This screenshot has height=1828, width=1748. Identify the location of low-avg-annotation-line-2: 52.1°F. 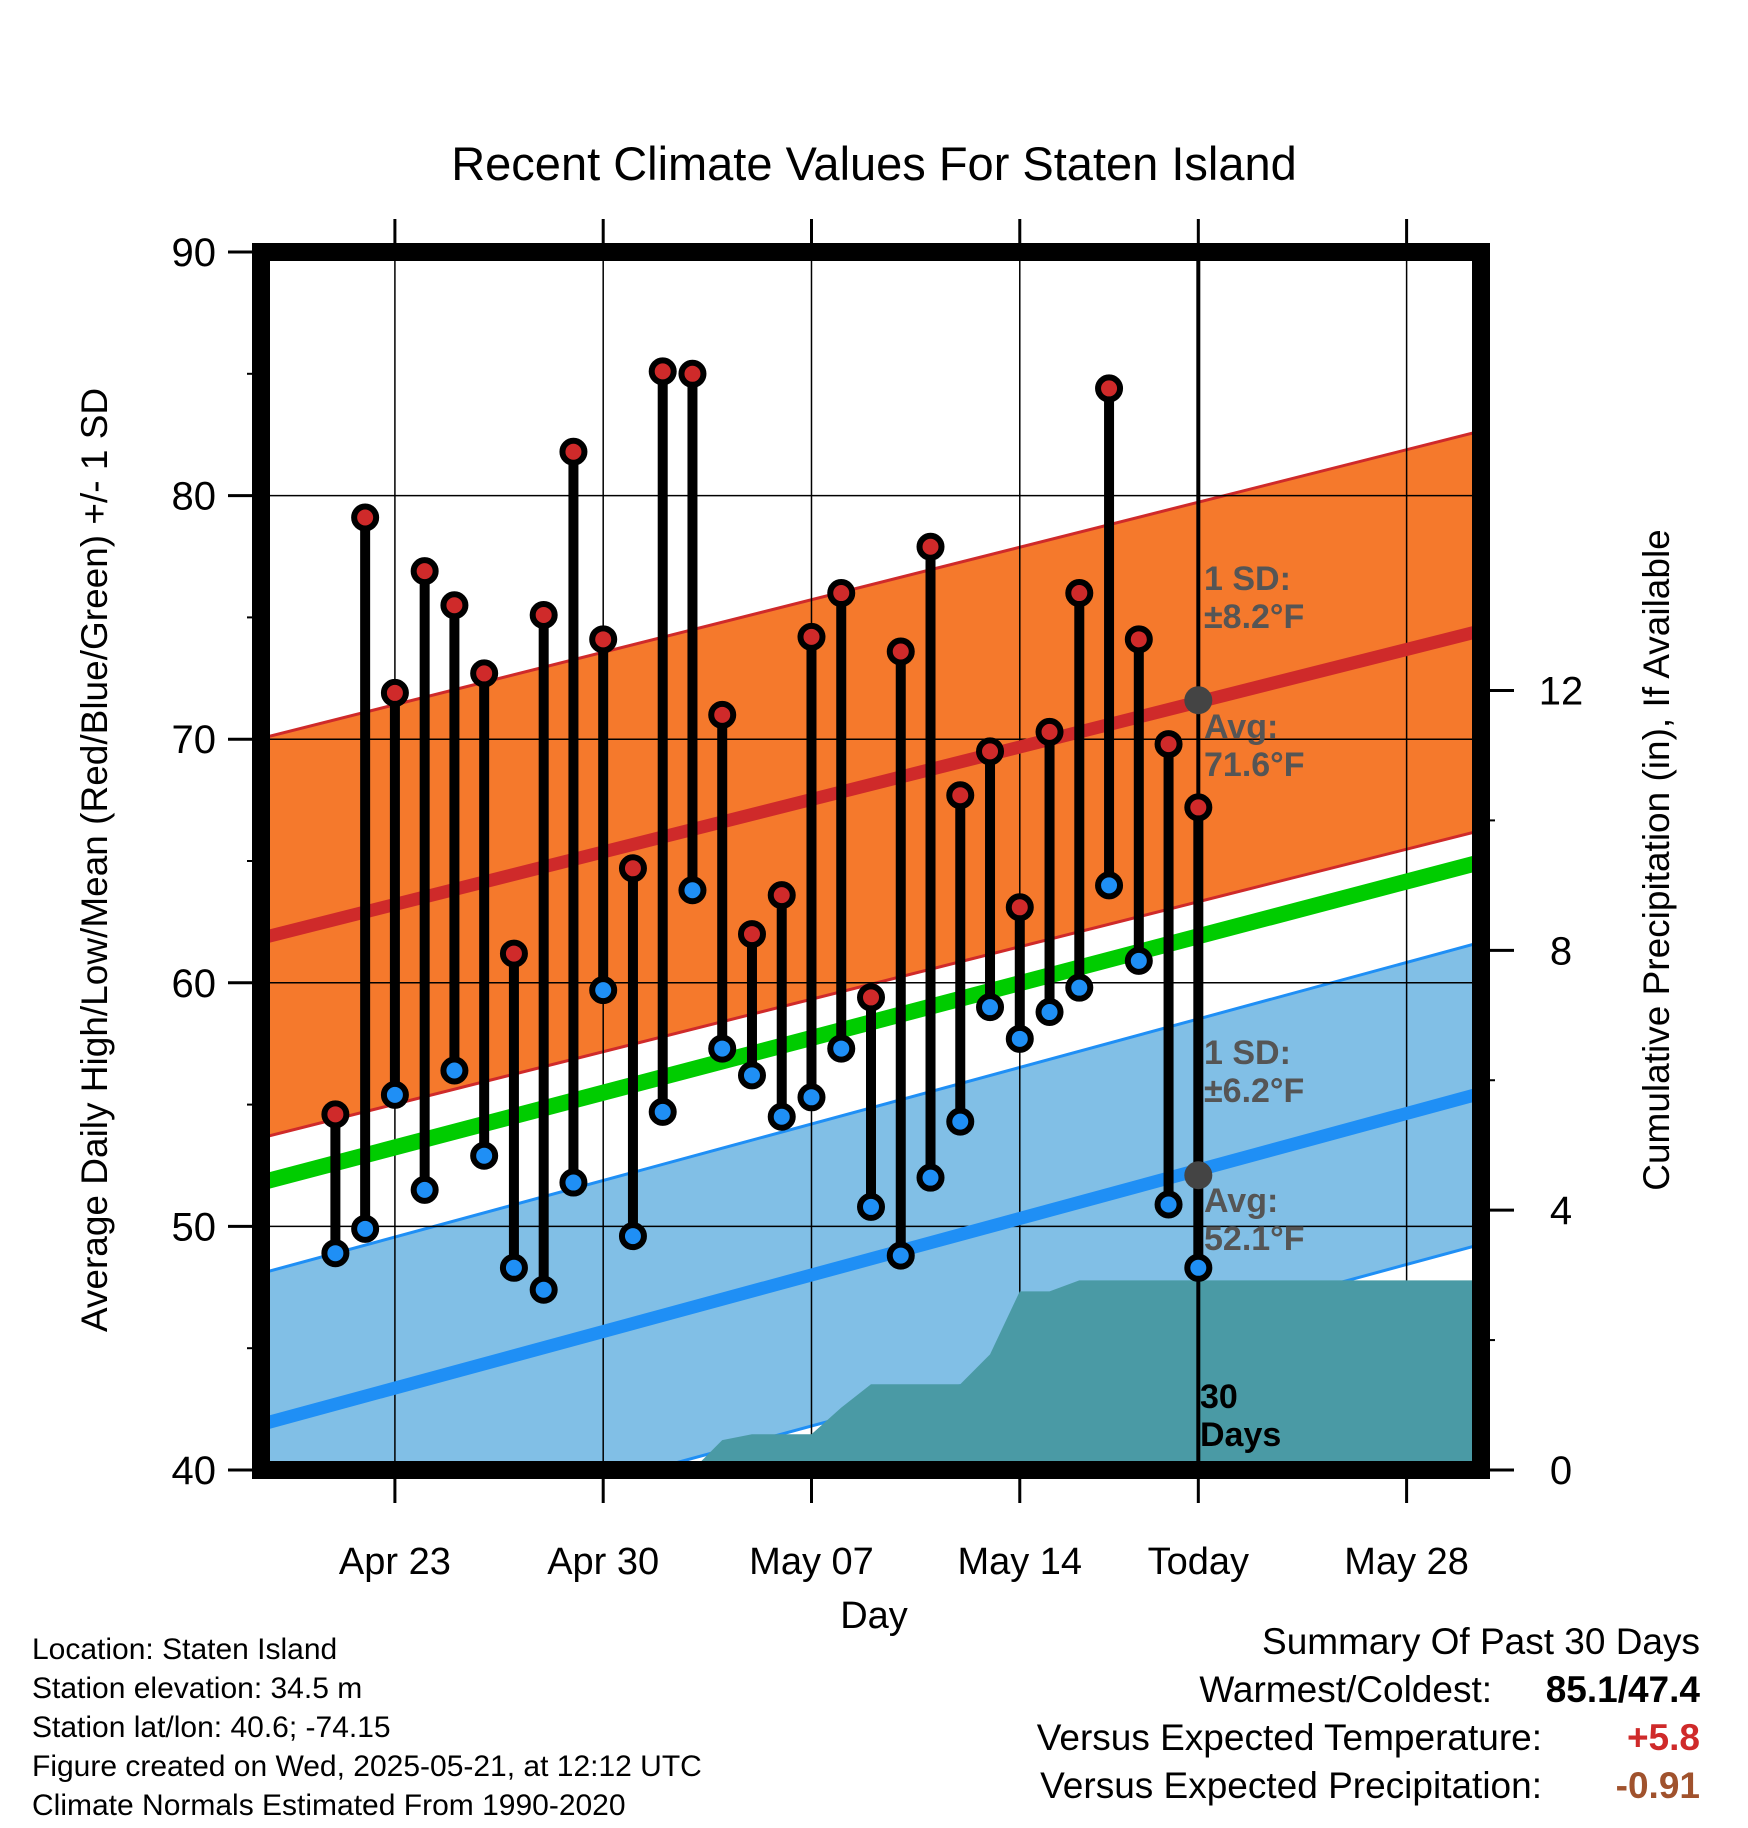
(1254, 1239).